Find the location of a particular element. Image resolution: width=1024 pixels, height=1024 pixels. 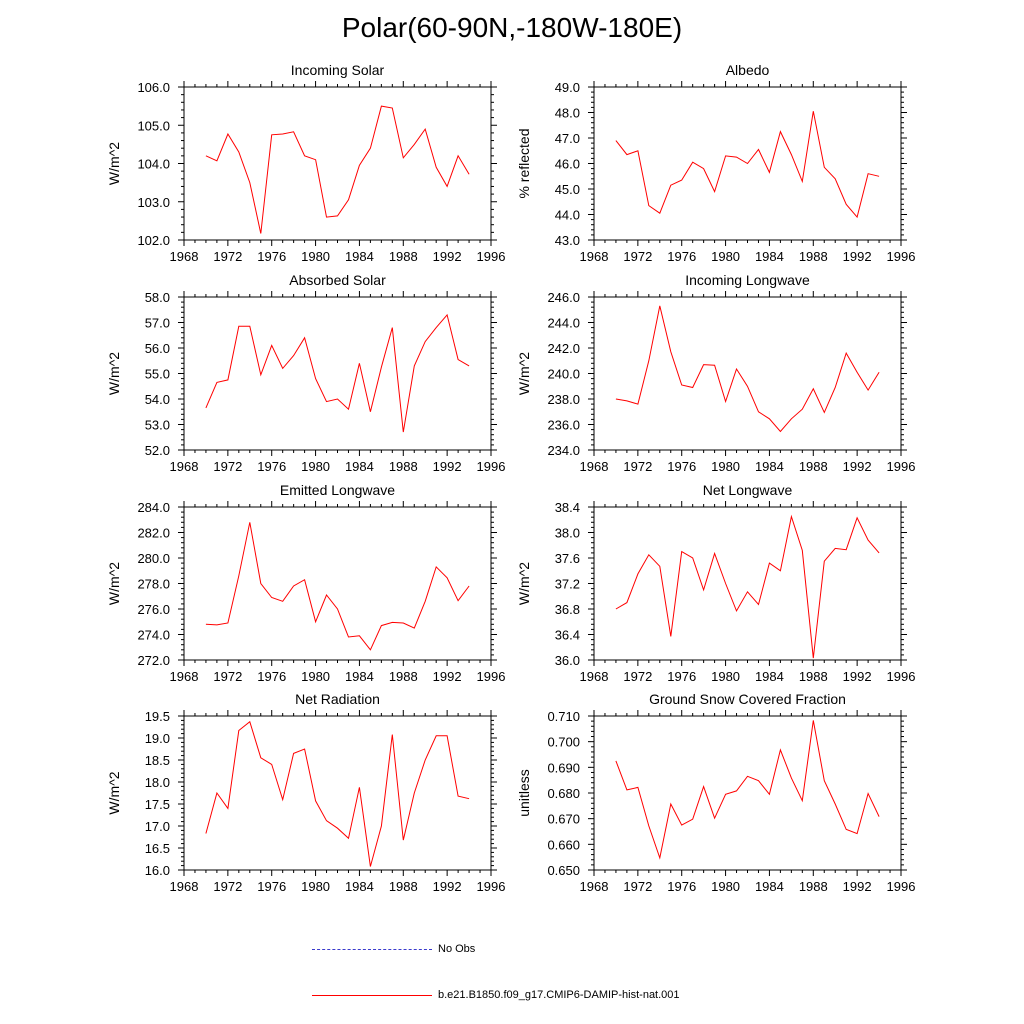

y-tick-label: 52.0 is located at coordinates (157, 450).